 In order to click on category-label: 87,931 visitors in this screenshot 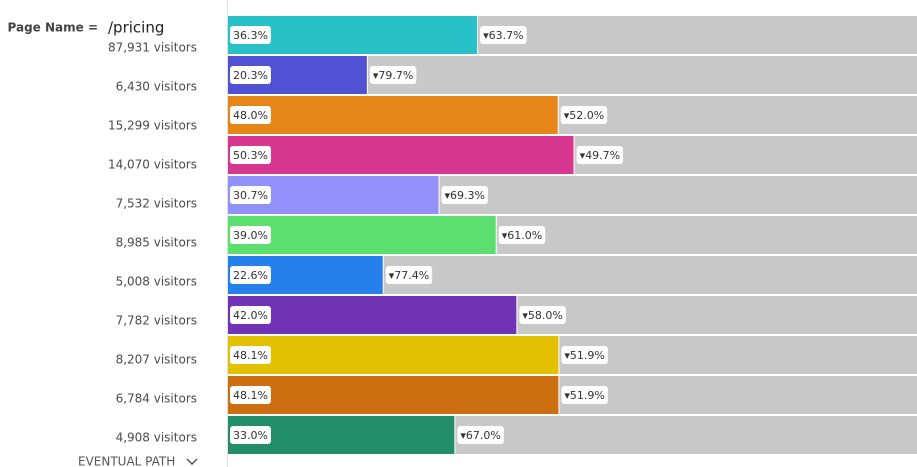, I will do `click(152, 48)`.